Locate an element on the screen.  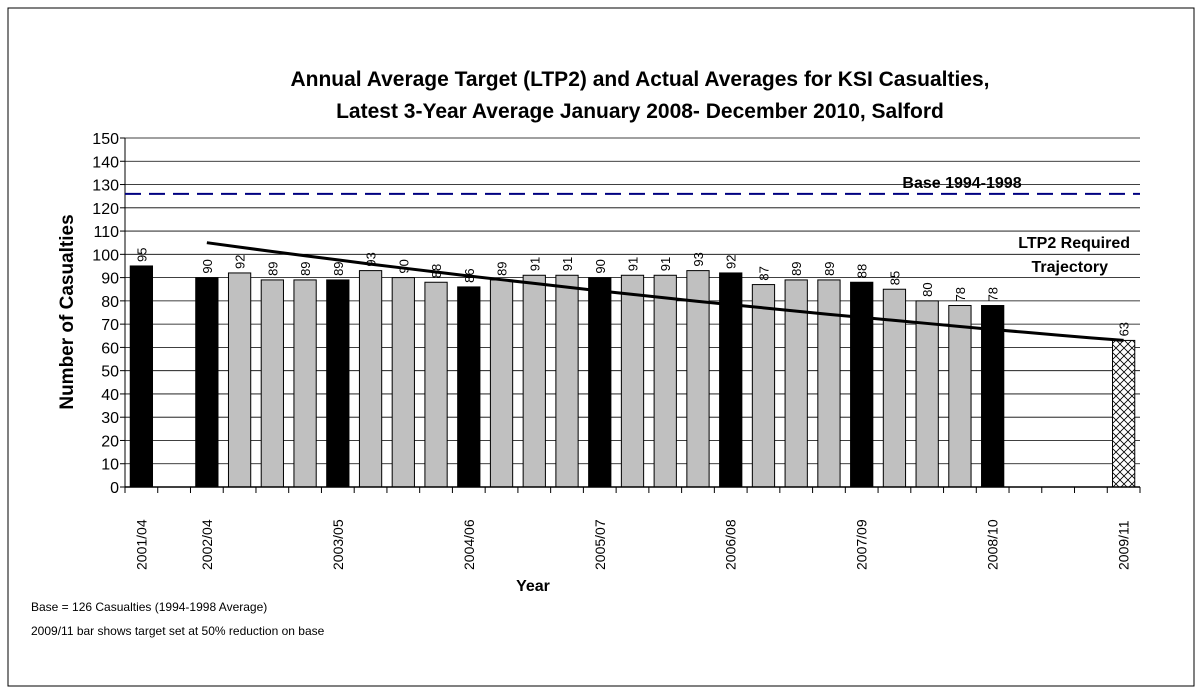
data-label: 93 is located at coordinates (698, 259).